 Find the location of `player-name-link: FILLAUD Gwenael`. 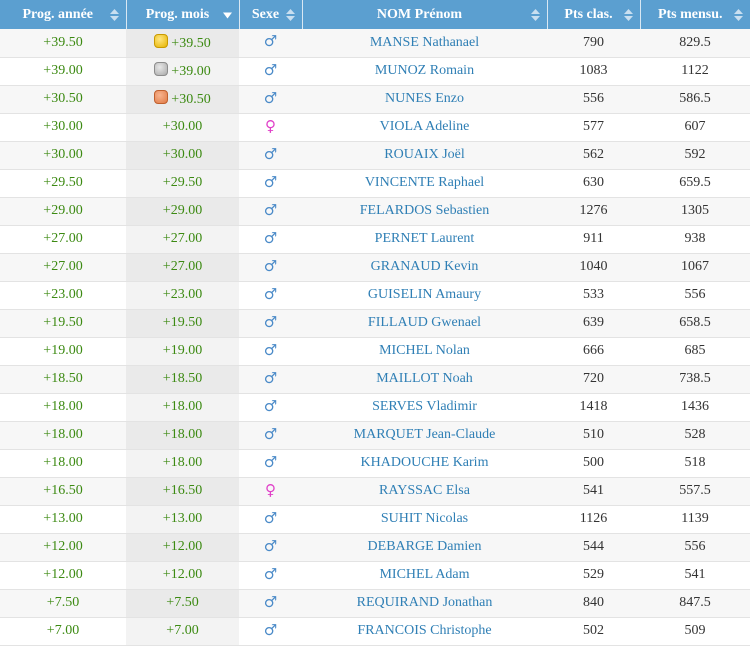

player-name-link: FILLAUD Gwenael is located at coordinates (424, 322).